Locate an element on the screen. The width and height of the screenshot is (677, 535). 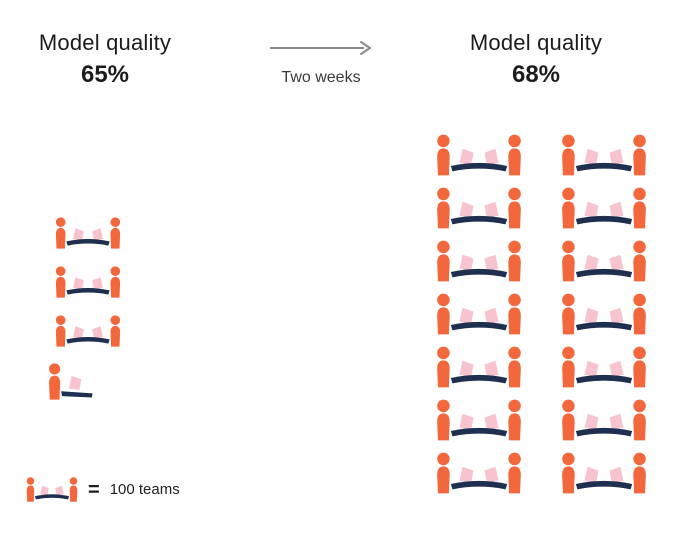
before-value: 65% is located at coordinates (105, 74).